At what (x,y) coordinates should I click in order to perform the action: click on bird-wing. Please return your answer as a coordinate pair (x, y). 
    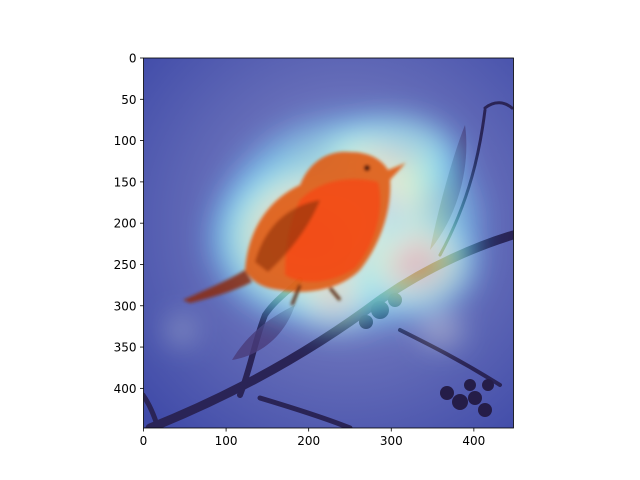
    Looking at the image, I should click on (287, 236).